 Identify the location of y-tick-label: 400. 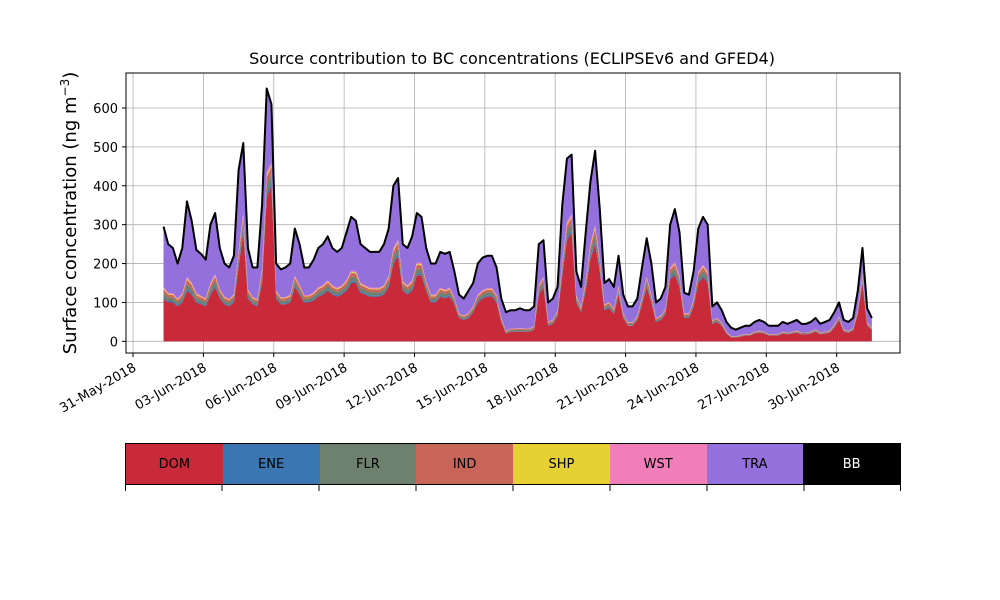
(105, 187).